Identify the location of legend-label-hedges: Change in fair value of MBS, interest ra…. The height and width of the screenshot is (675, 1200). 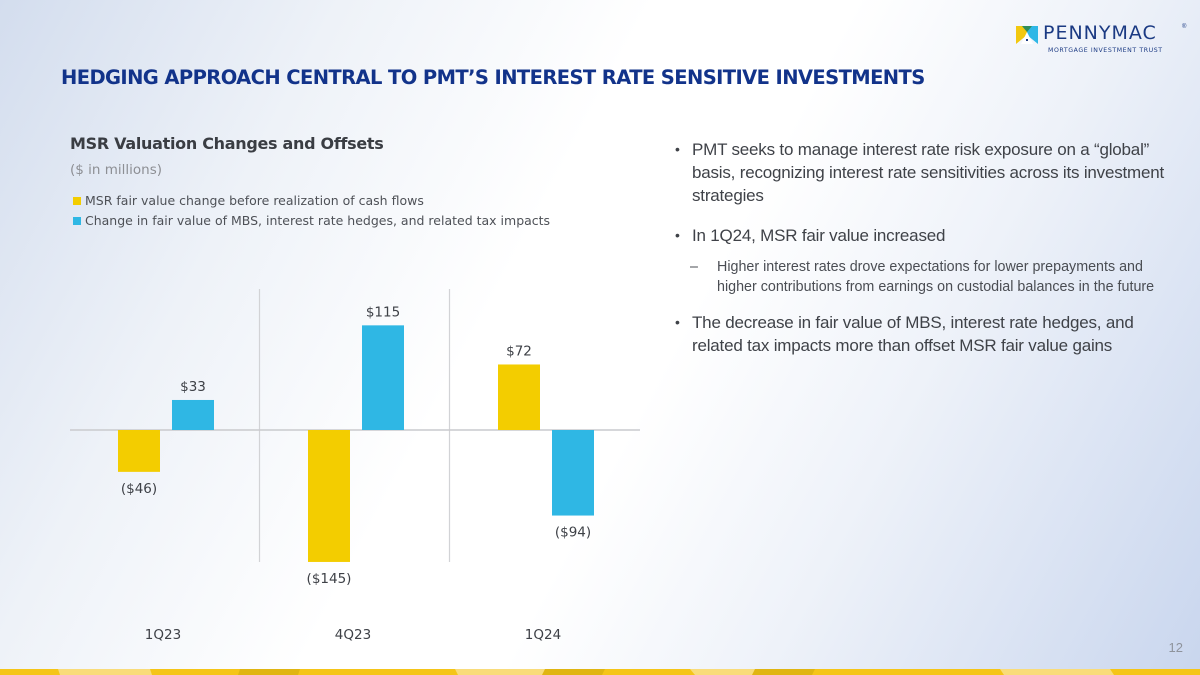
(318, 220).